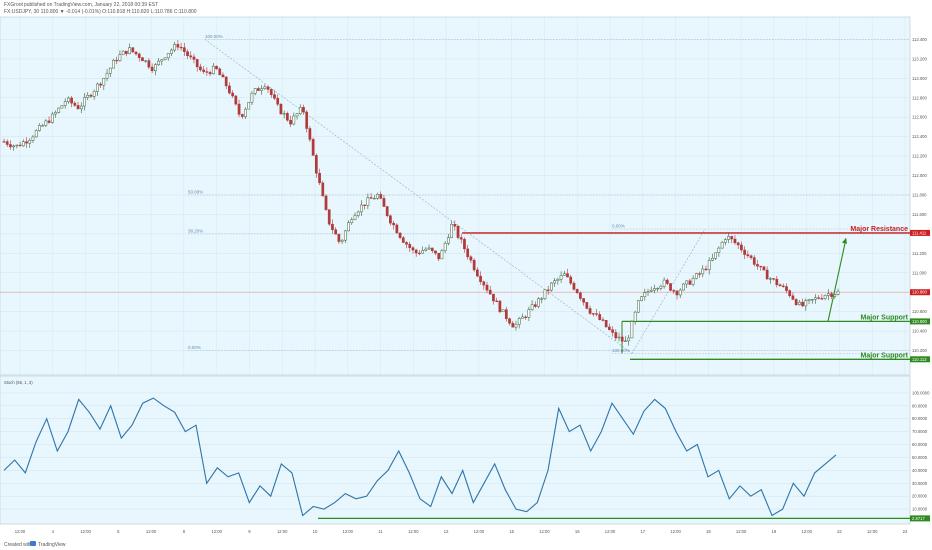 The height and width of the screenshot is (550, 932). What do you see at coordinates (52, 545) in the screenshot?
I see `tradingview-brand: TradingView` at bounding box center [52, 545].